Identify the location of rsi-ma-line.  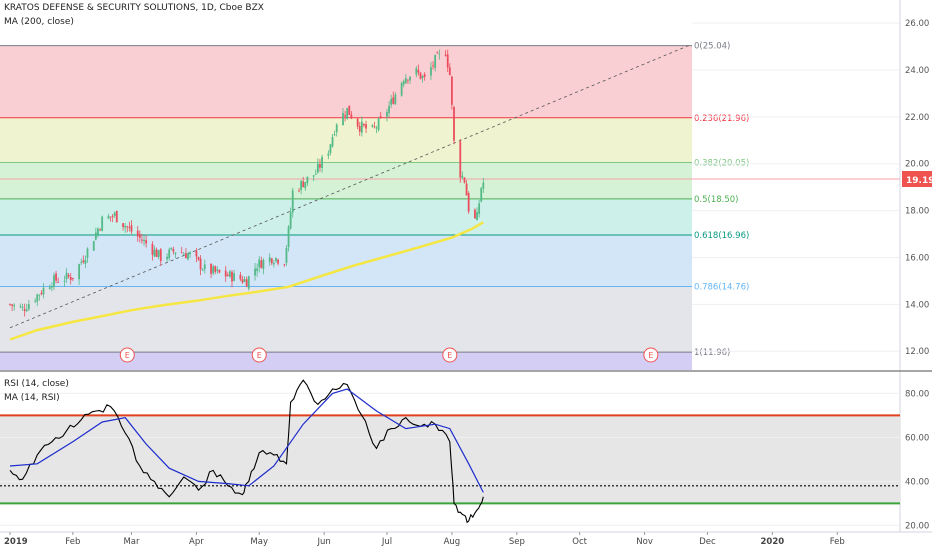
(246, 440).